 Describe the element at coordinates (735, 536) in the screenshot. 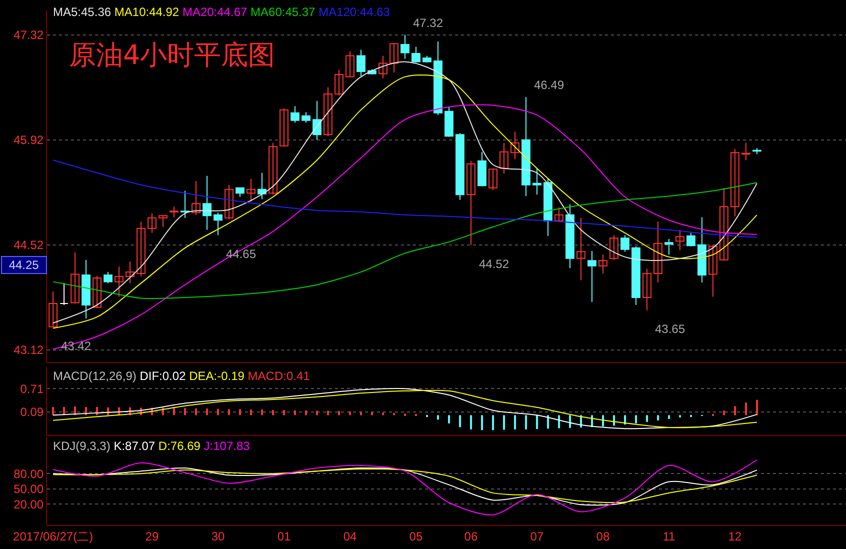

I see `x-tick-label: 12` at that location.